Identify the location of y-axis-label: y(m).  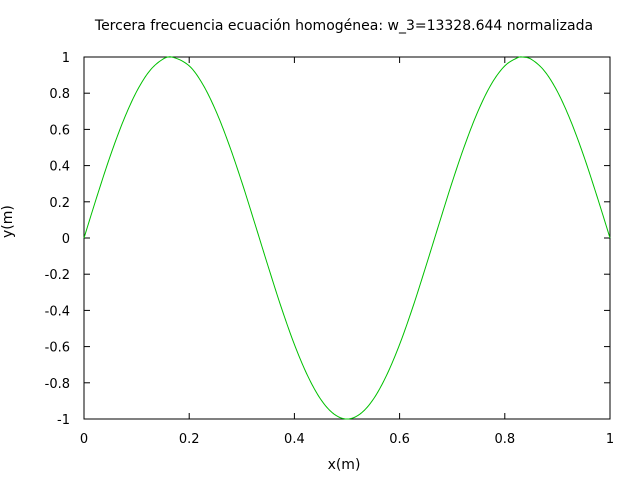
(8, 221).